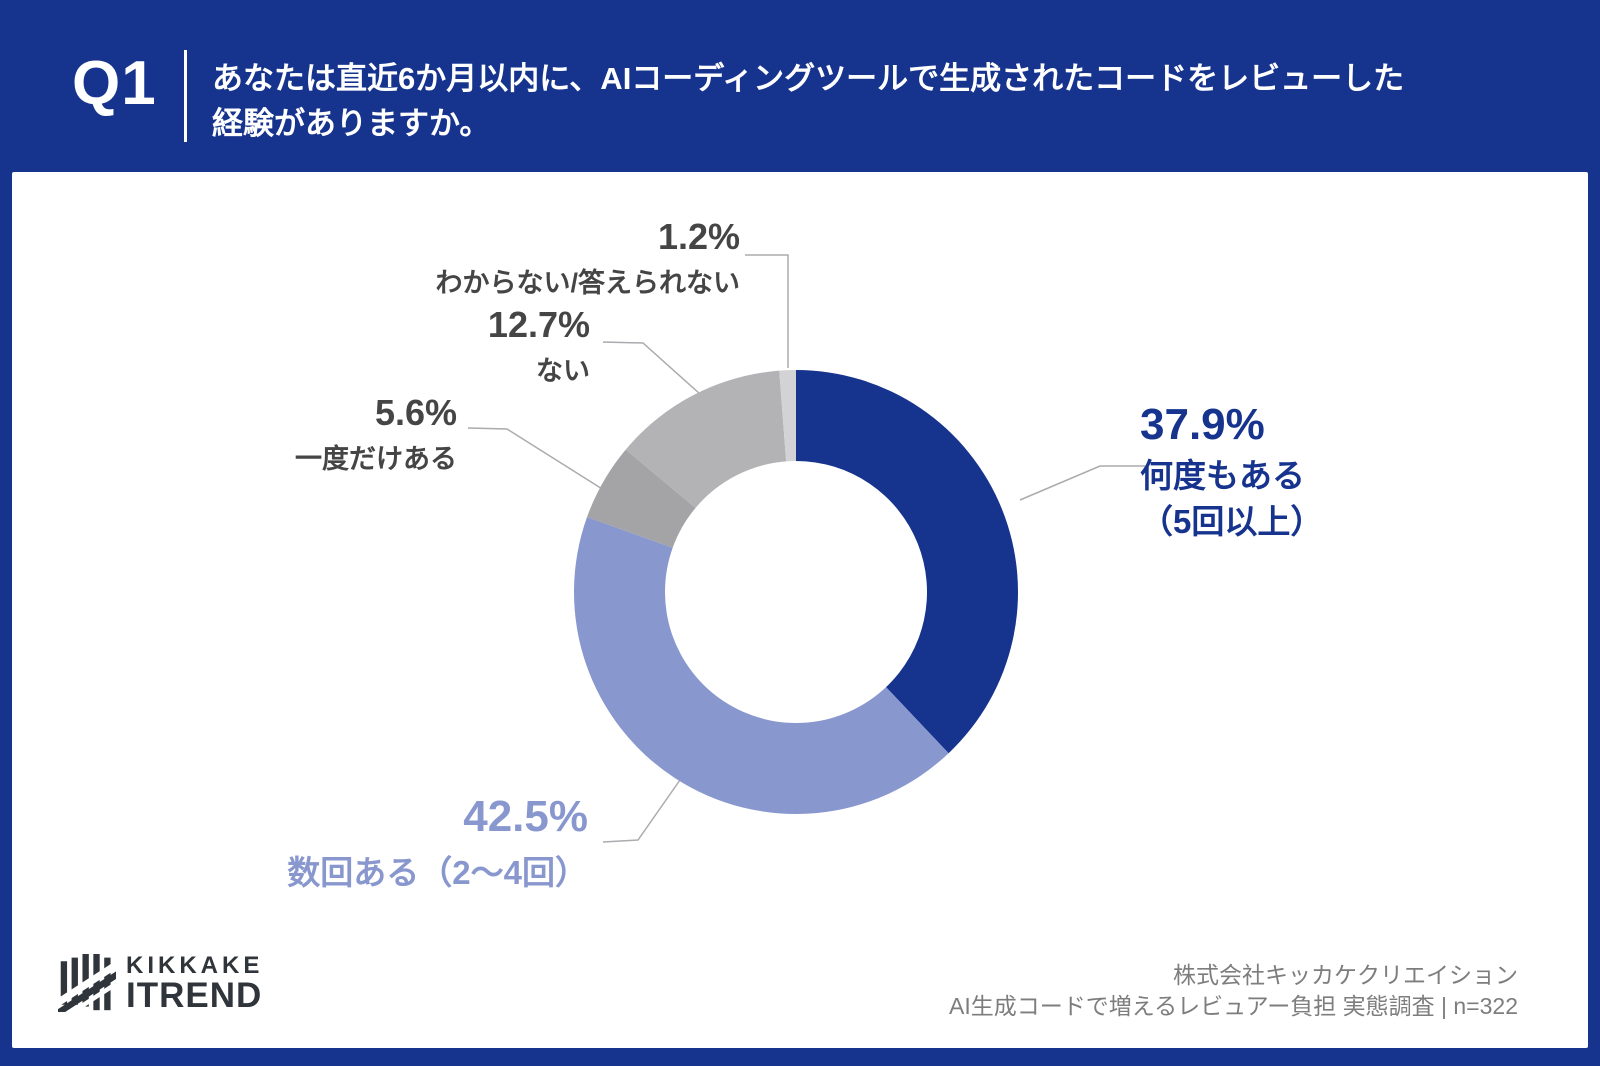  Describe the element at coordinates (537, 460) in the screenshot. I see `leader-line-seg3` at that location.